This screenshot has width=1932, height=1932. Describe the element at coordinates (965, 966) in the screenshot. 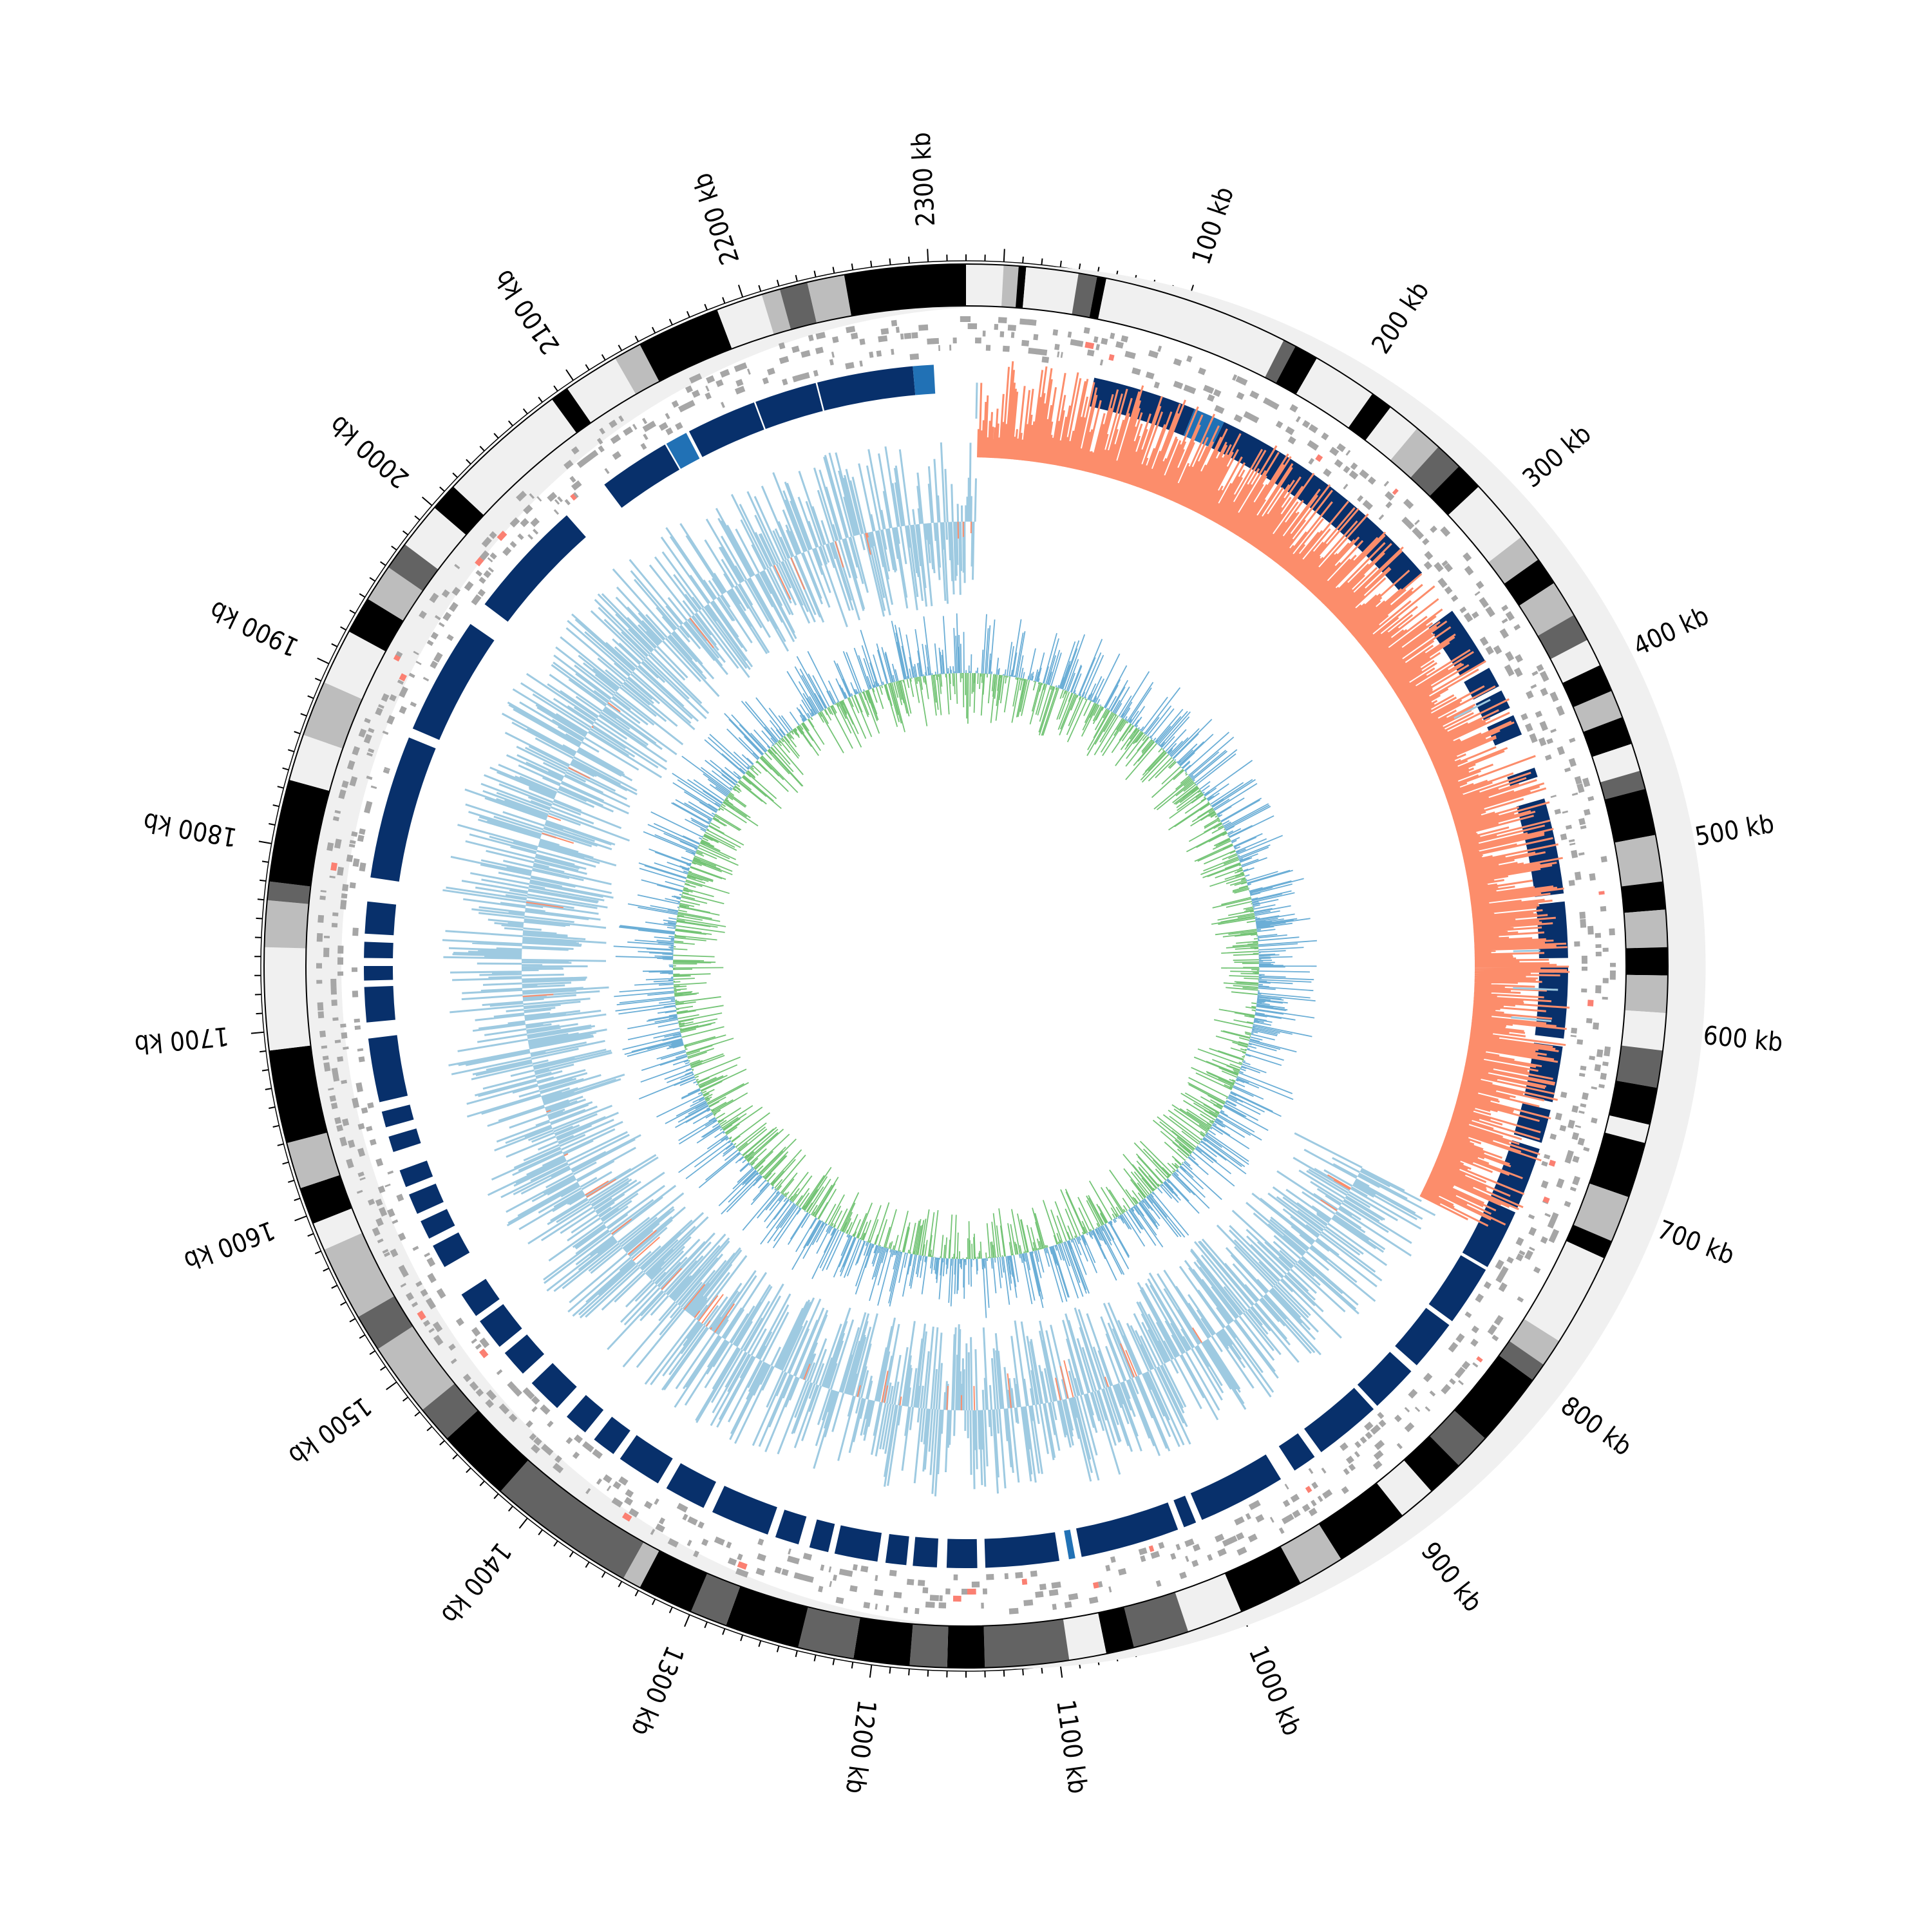

I see `gc-content-ring` at that location.